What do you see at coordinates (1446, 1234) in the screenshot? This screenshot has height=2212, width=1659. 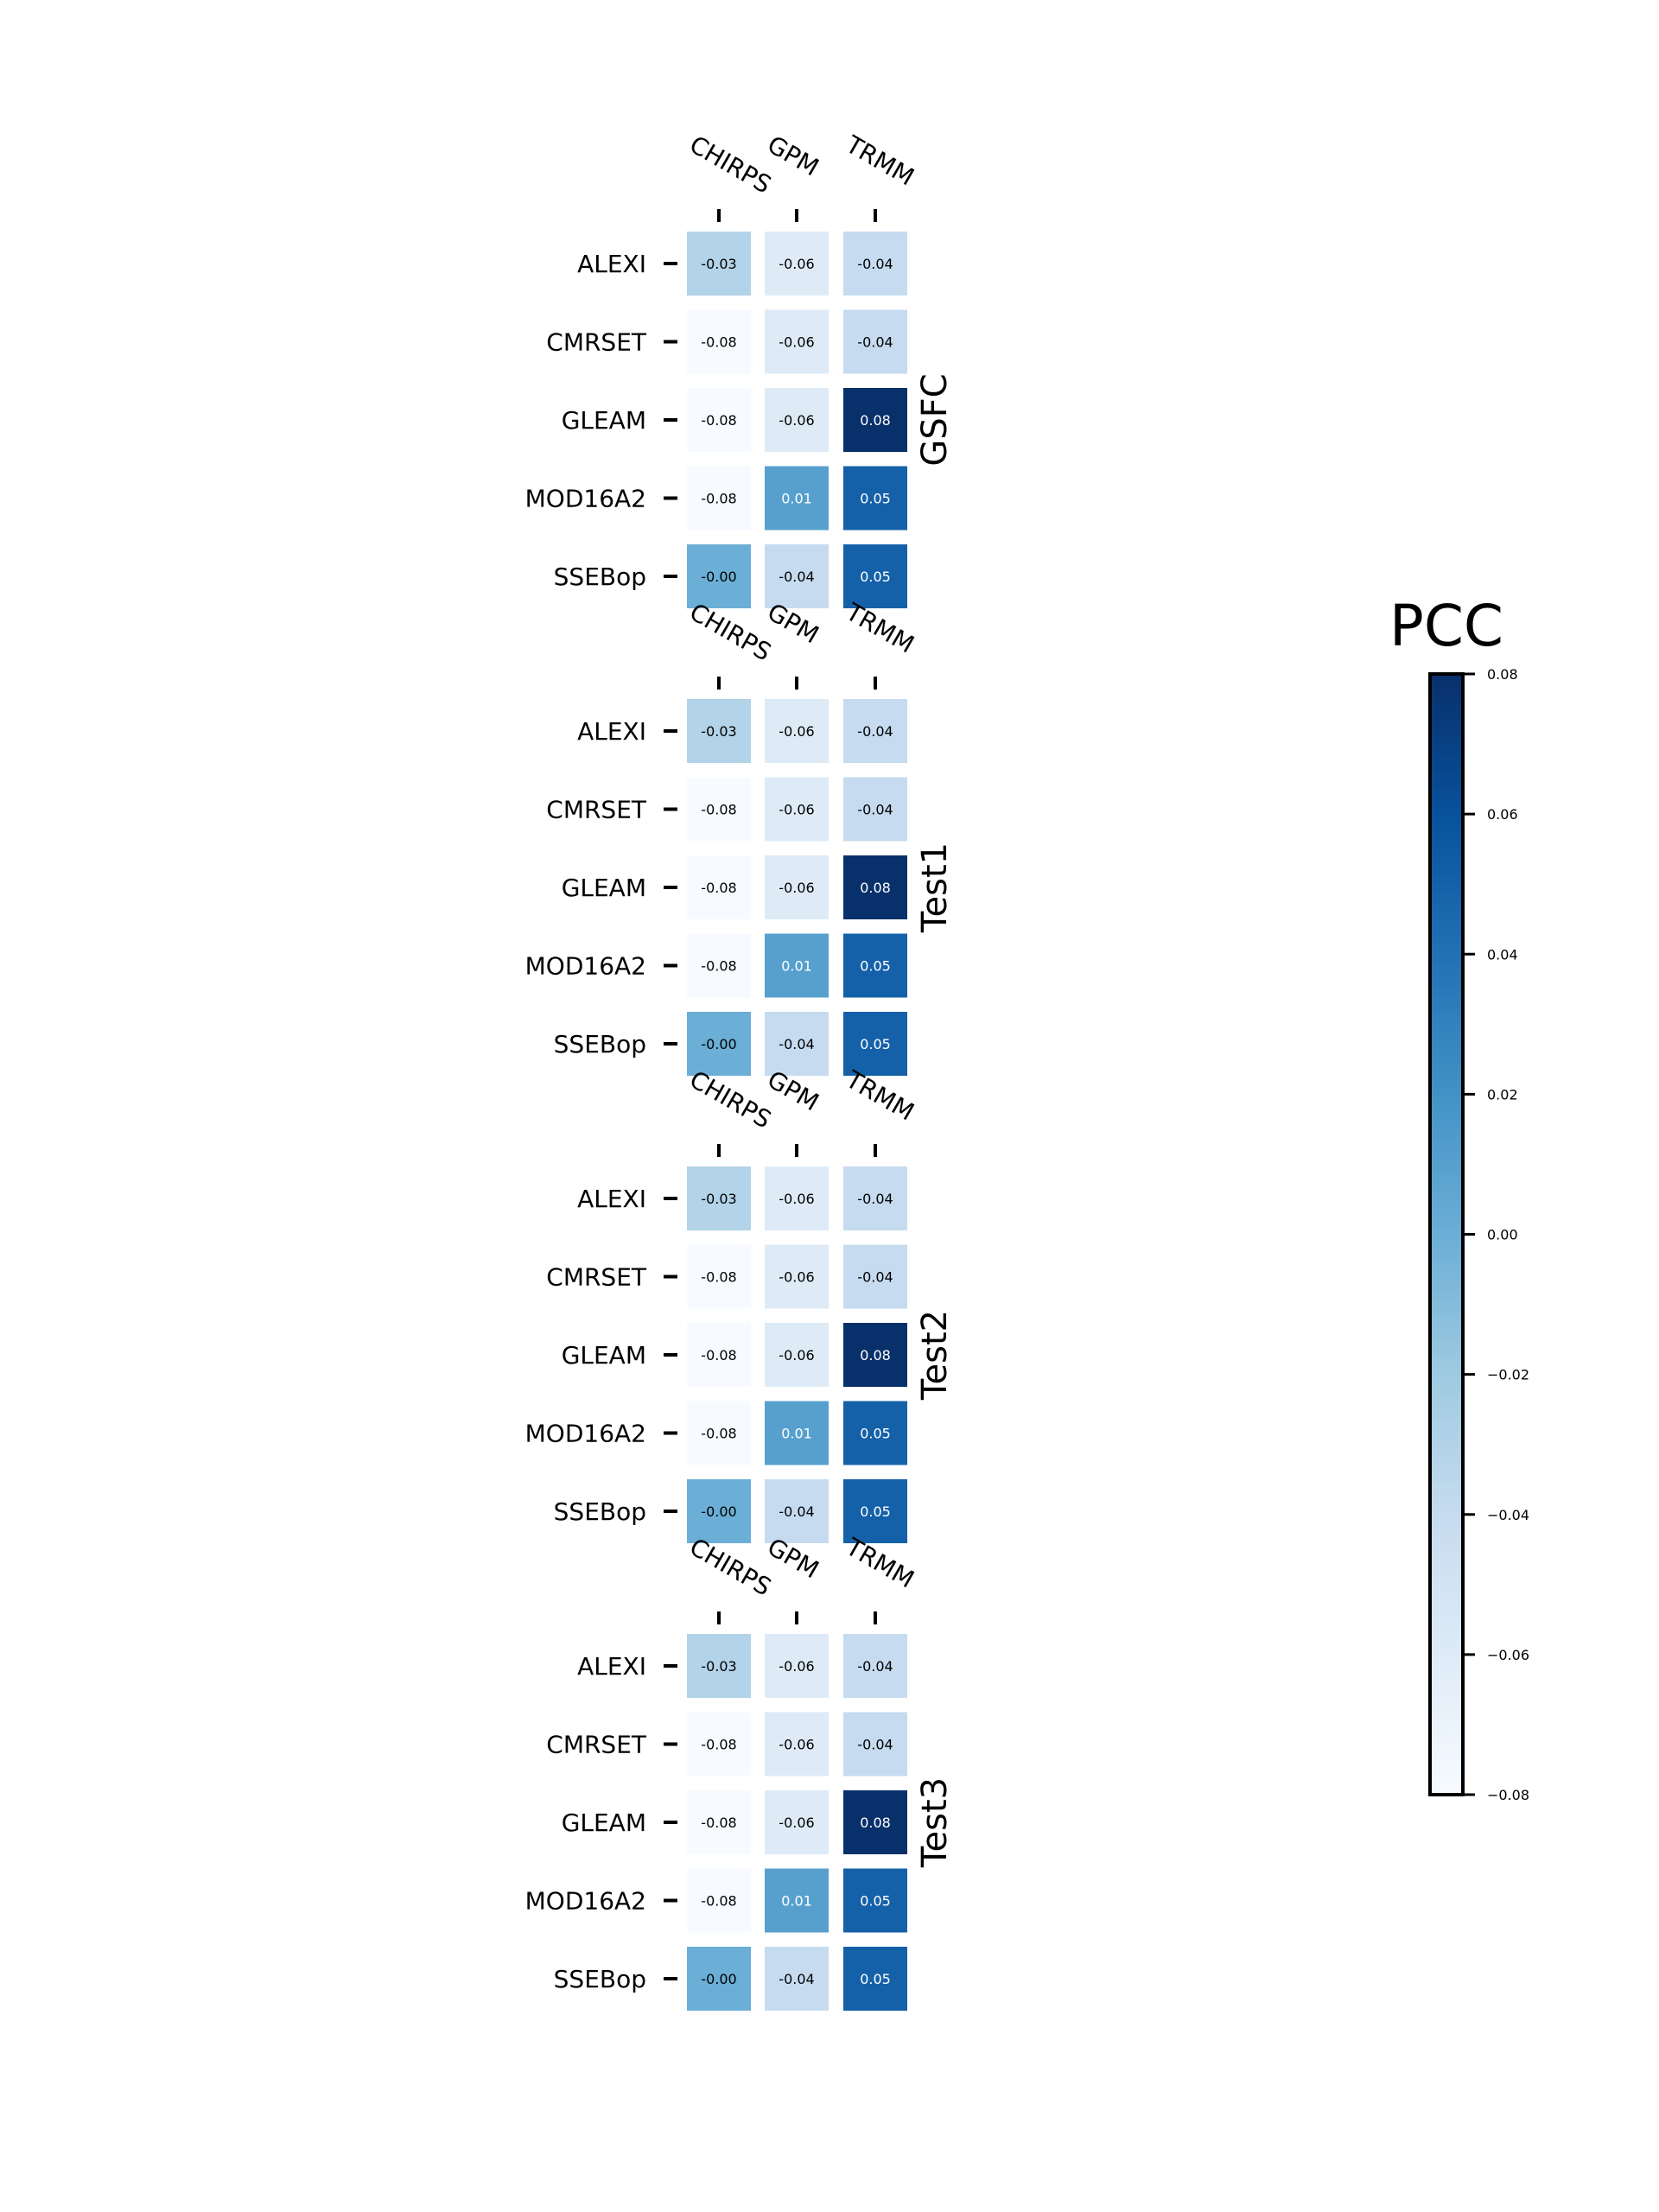 I see `colorbar-gradient` at bounding box center [1446, 1234].